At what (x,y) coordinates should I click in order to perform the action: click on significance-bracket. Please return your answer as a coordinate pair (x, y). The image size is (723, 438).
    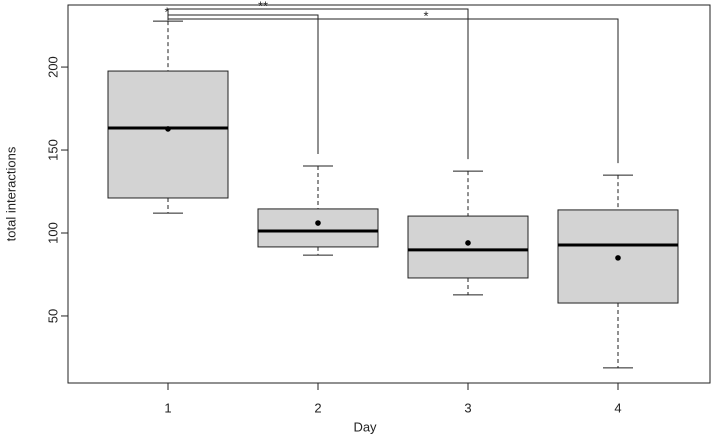
    Looking at the image, I should click on (318, 84).